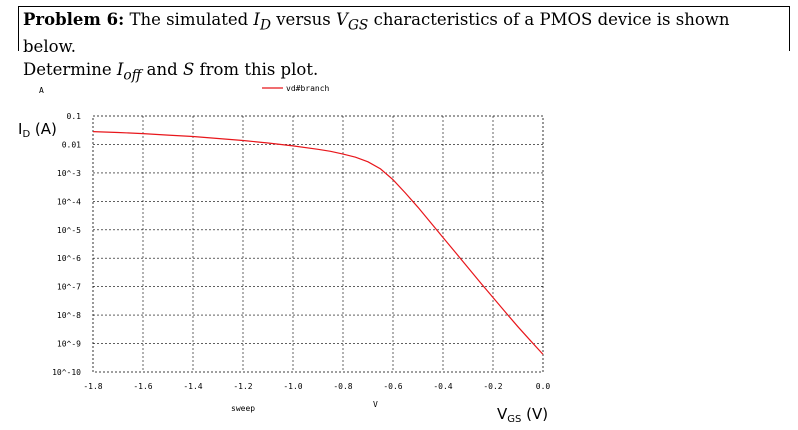  What do you see at coordinates (69, 258) in the screenshot?
I see `y-tick-label: 10^-6` at bounding box center [69, 258].